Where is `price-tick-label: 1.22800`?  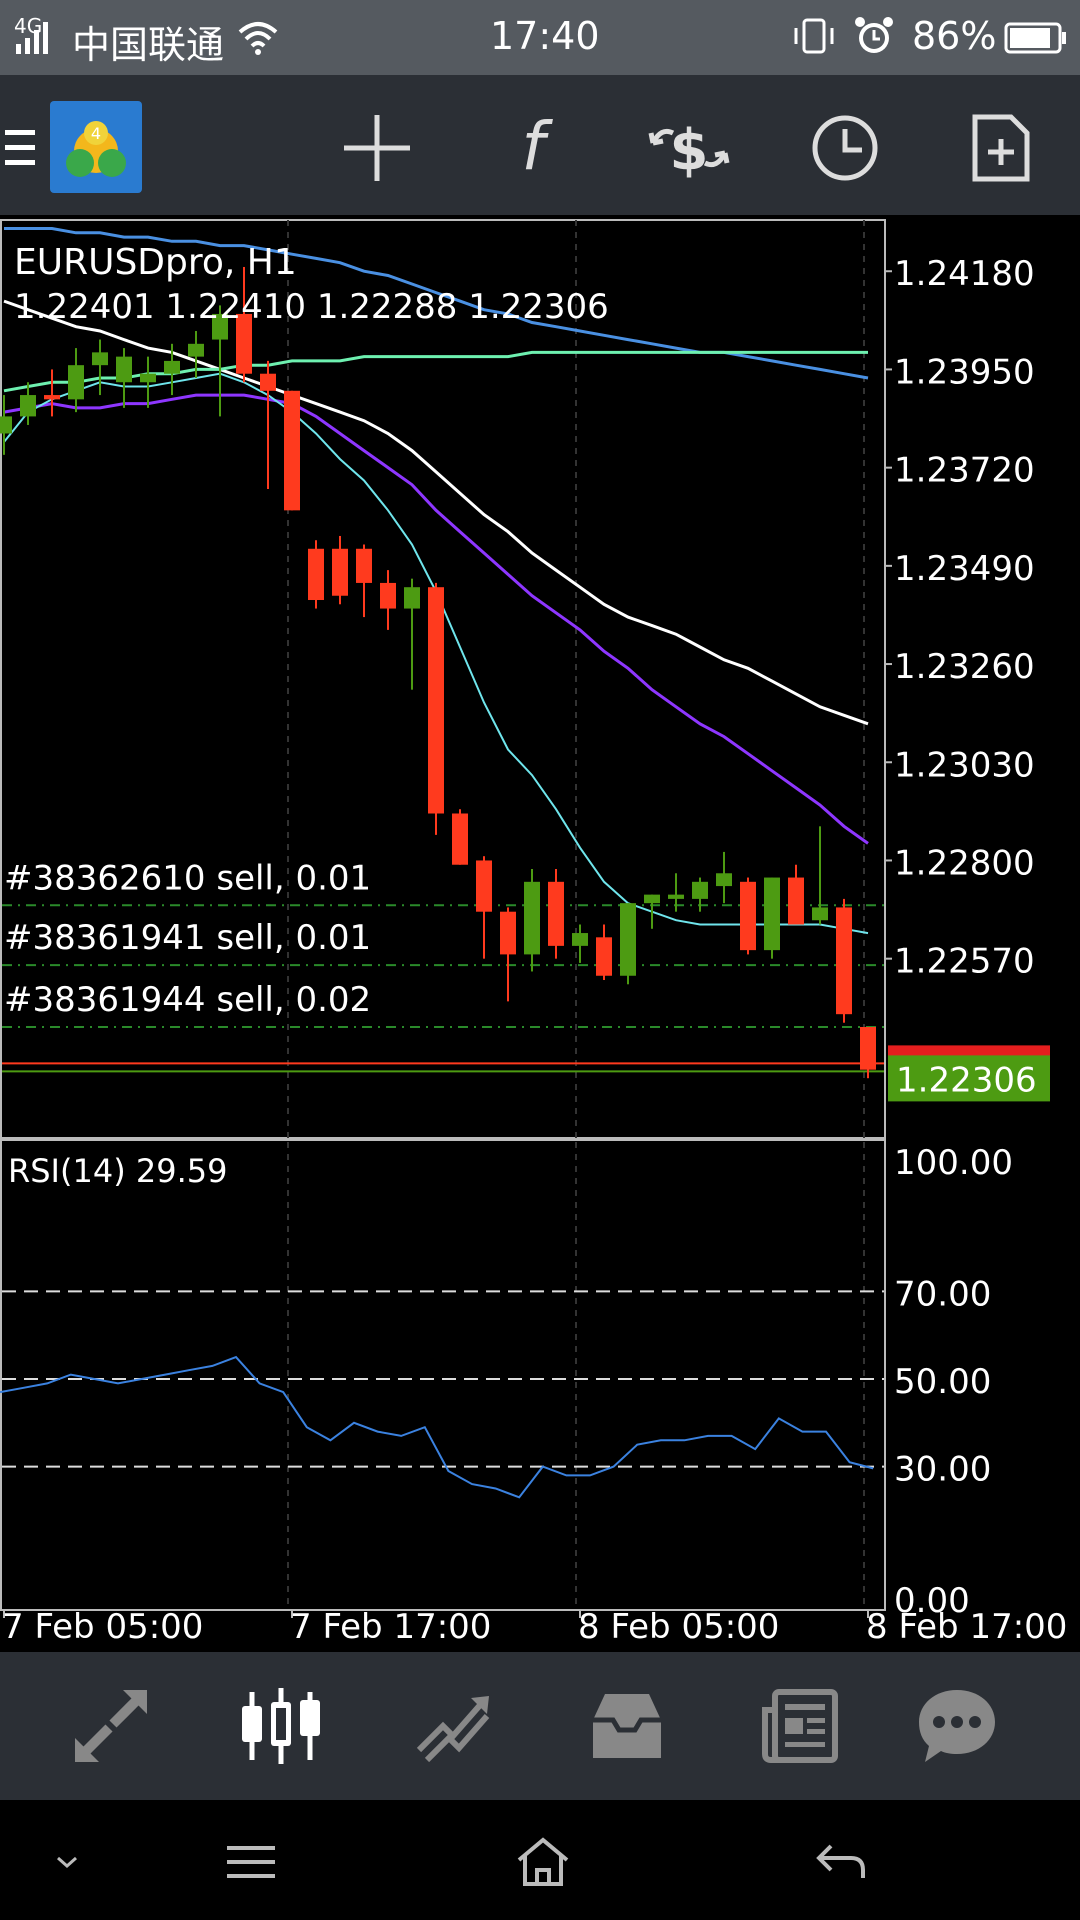 price-tick-label: 1.22800 is located at coordinates (964, 863).